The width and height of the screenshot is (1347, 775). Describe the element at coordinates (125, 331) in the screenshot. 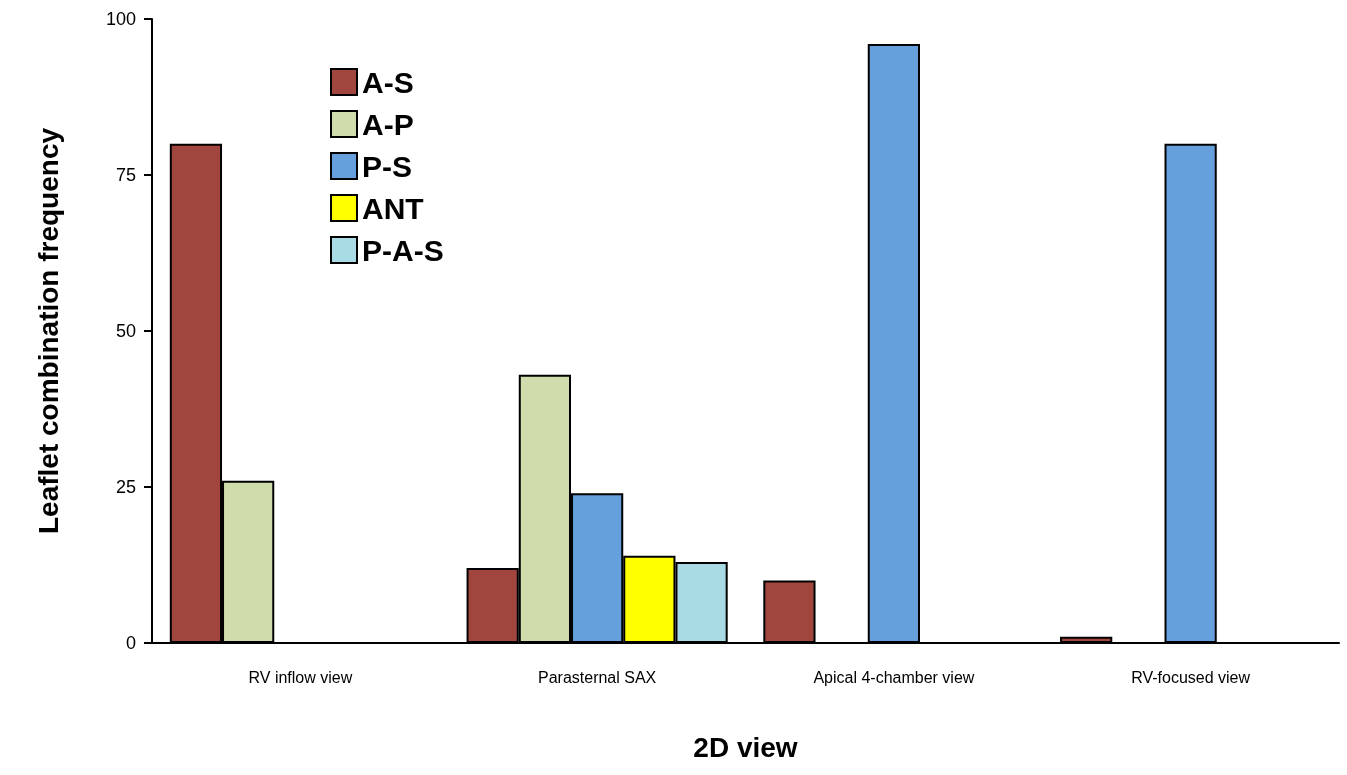

I see `y-tick-label: 50` at that location.